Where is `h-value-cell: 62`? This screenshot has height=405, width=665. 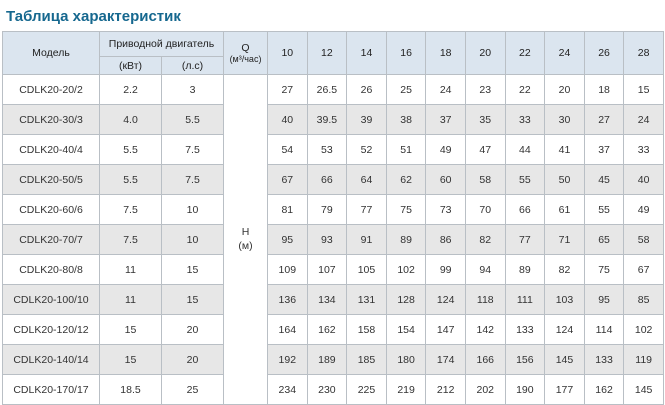 h-value-cell: 62 is located at coordinates (406, 179).